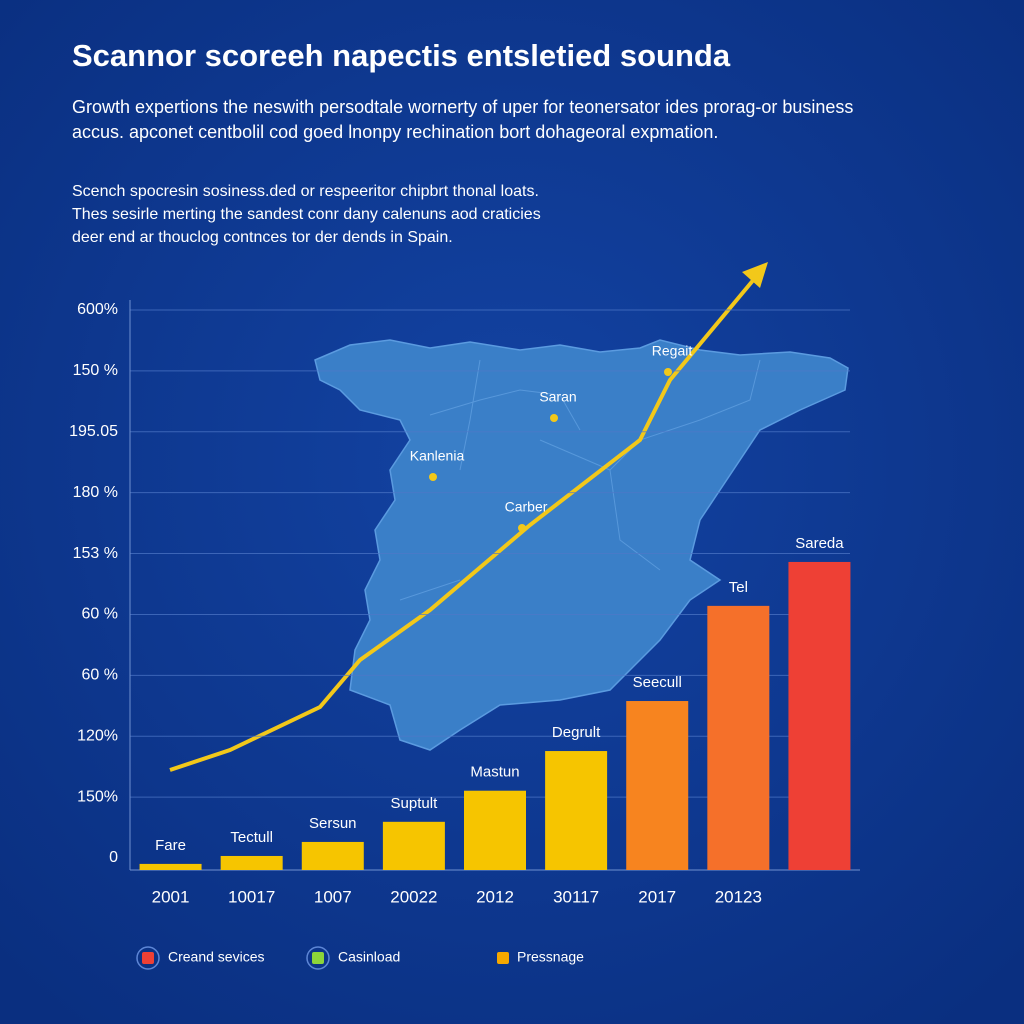  Describe the element at coordinates (494, 772) in the screenshot. I see `bar-label: Mastun` at that location.